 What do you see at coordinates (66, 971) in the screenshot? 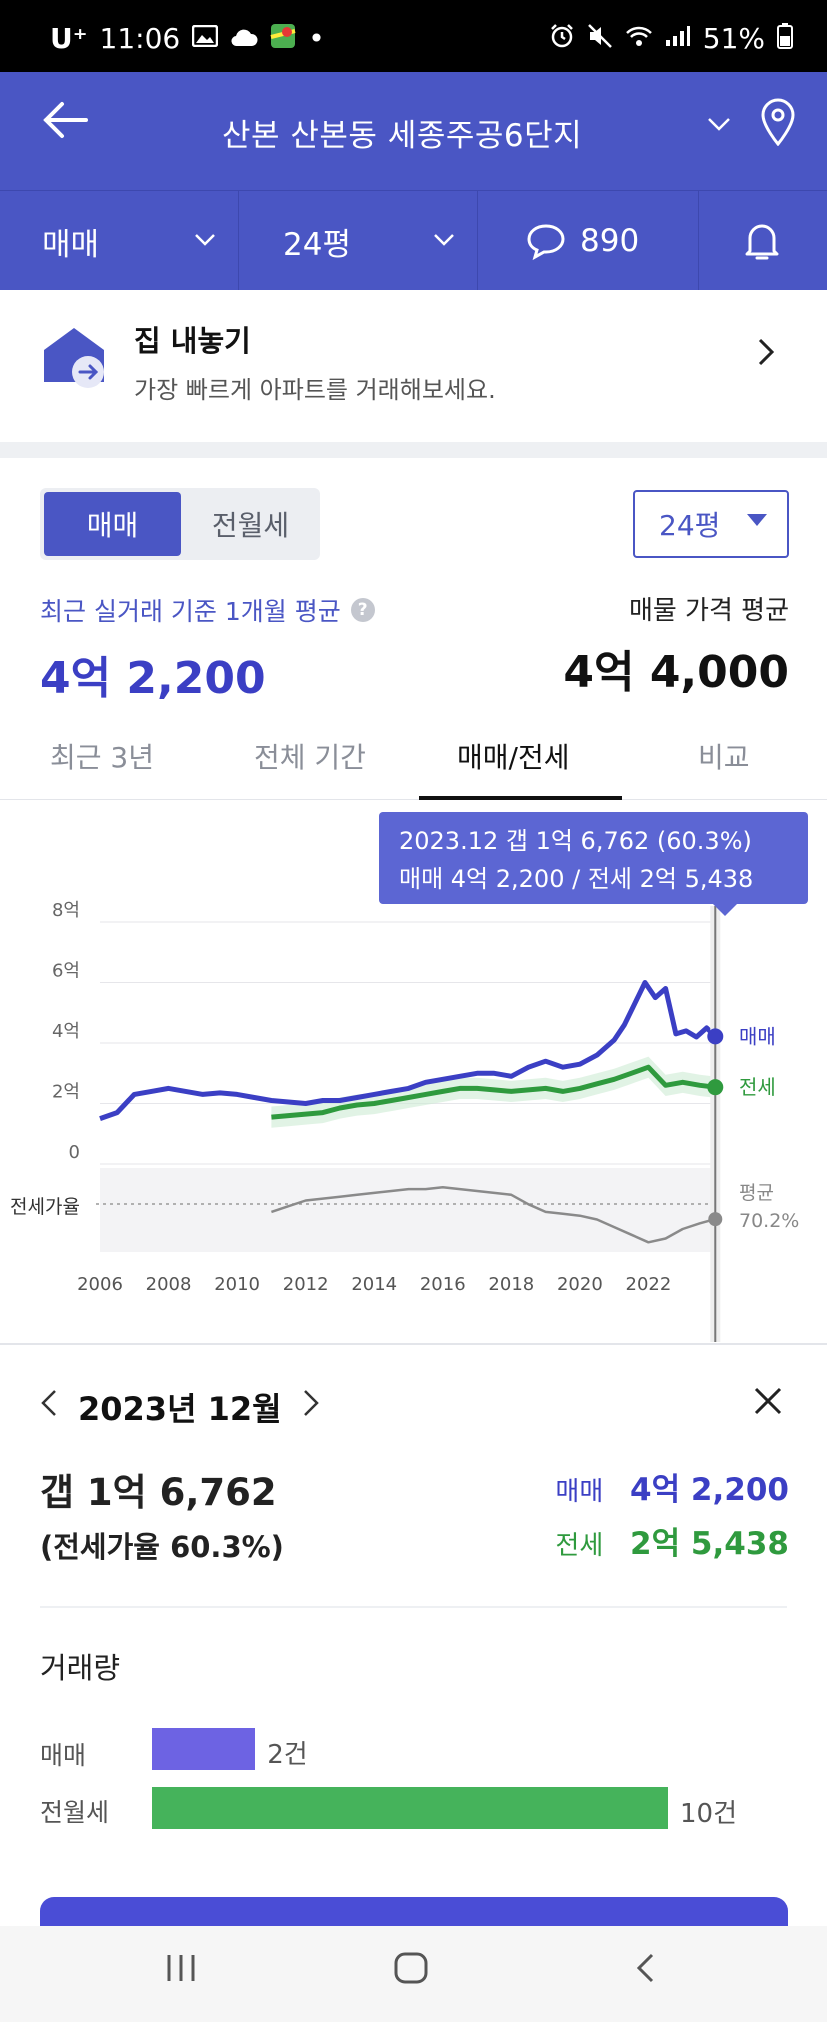
I see `y-tick-label: 6억` at bounding box center [66, 971].